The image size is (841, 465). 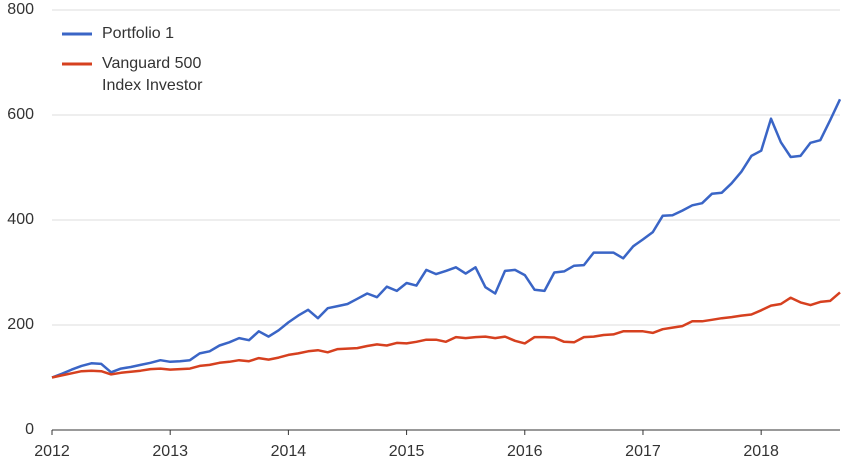 I want to click on y-tick-label: 0, so click(x=29, y=429).